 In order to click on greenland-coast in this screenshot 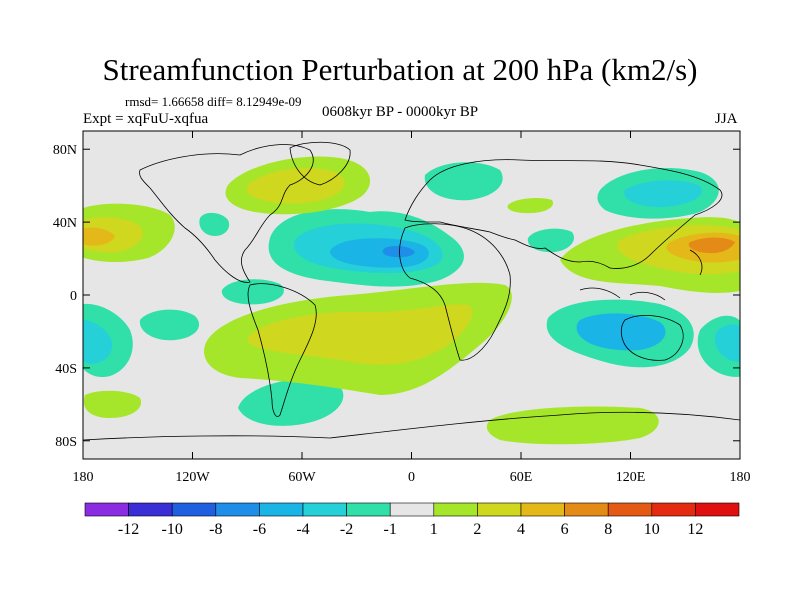, I will do `click(320, 163)`.